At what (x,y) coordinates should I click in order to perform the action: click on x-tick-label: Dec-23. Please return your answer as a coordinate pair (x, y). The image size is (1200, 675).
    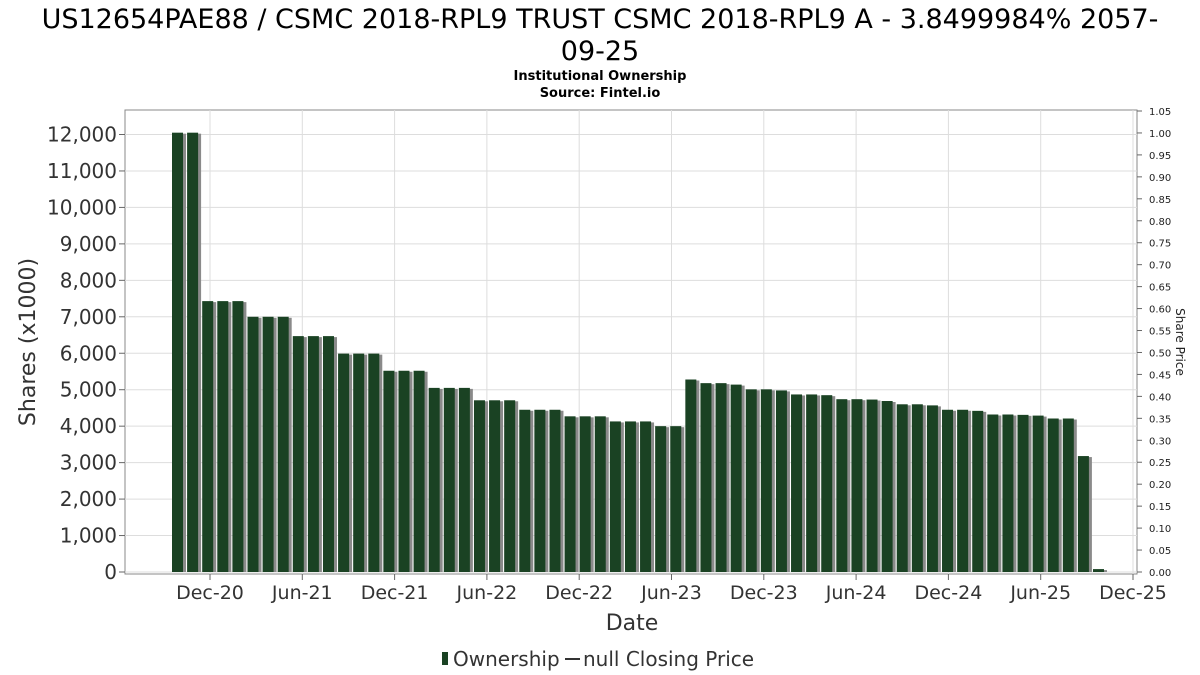
    Looking at the image, I should click on (764, 593).